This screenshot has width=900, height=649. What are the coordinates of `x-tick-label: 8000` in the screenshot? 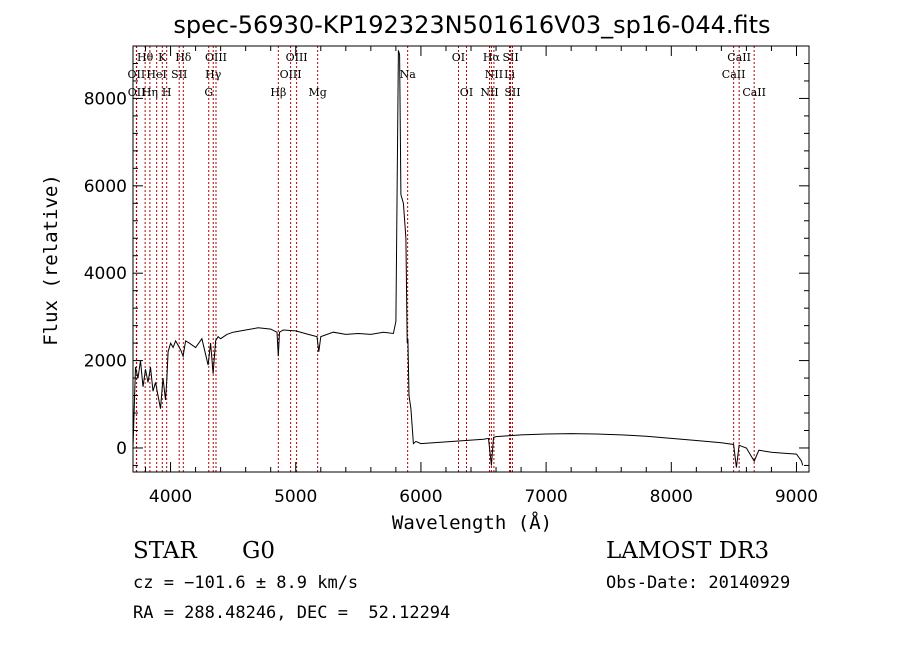 It's located at (671, 497).